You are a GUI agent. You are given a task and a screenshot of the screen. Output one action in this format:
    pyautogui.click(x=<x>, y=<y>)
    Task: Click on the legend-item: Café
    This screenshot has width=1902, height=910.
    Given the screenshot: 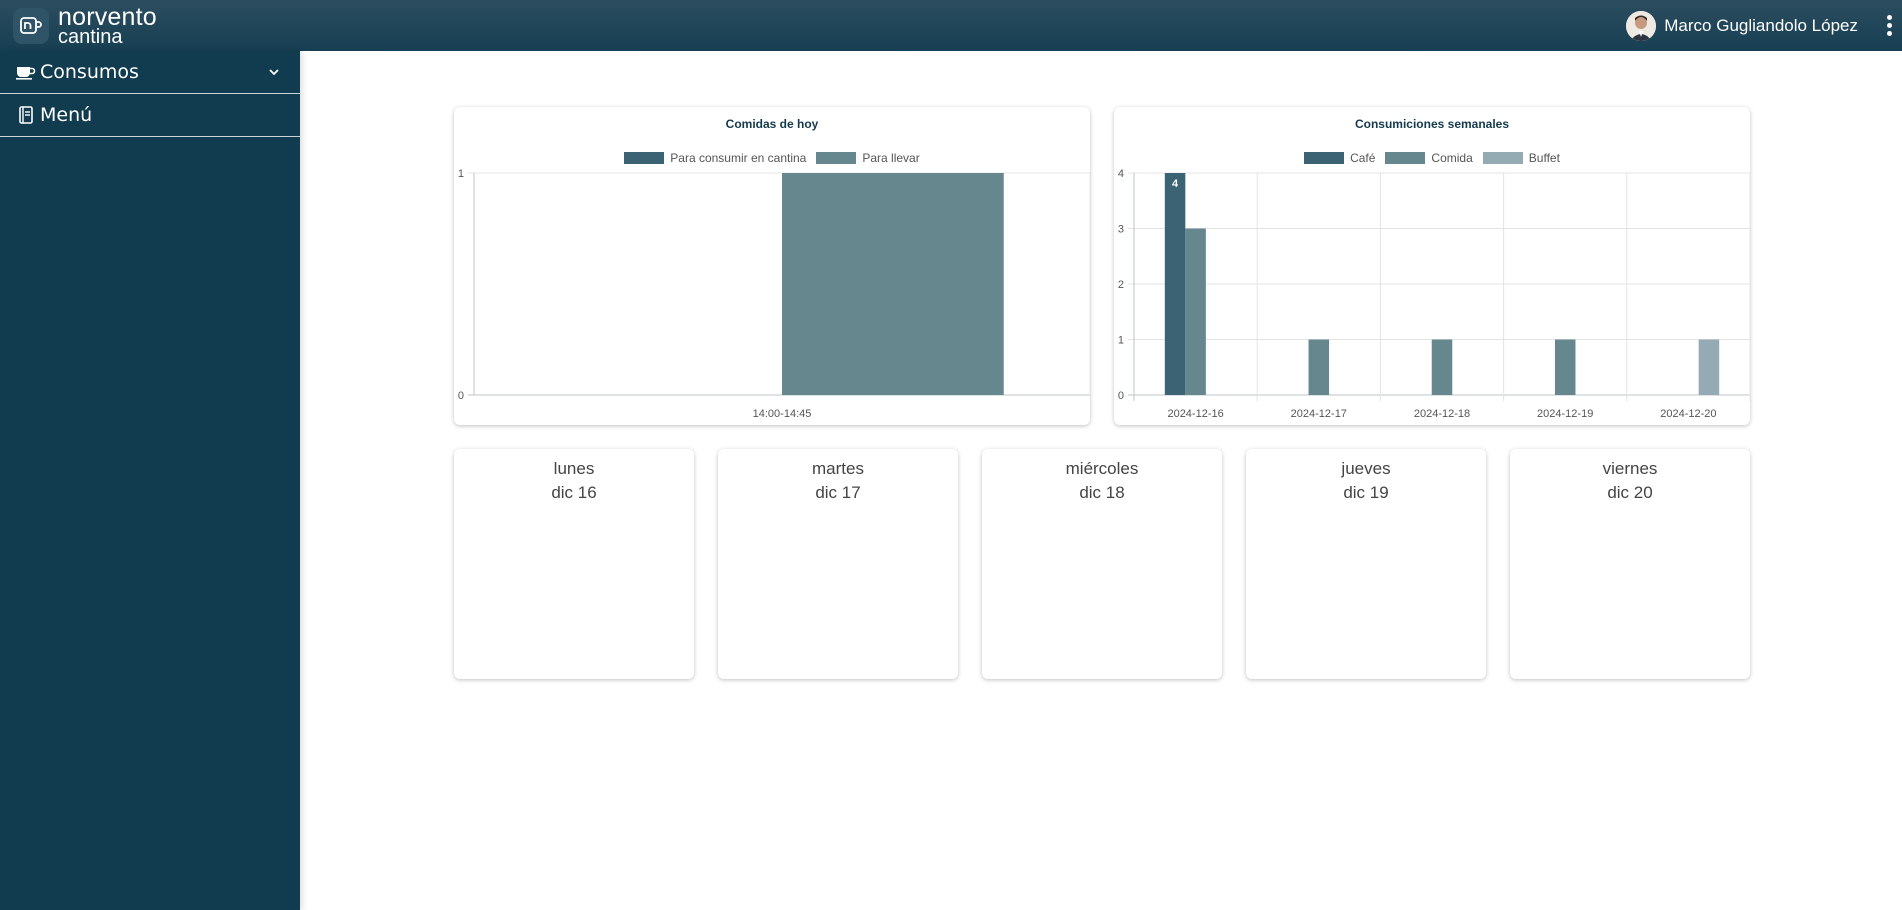 What is the action you would take?
    pyautogui.click(x=1339, y=158)
    